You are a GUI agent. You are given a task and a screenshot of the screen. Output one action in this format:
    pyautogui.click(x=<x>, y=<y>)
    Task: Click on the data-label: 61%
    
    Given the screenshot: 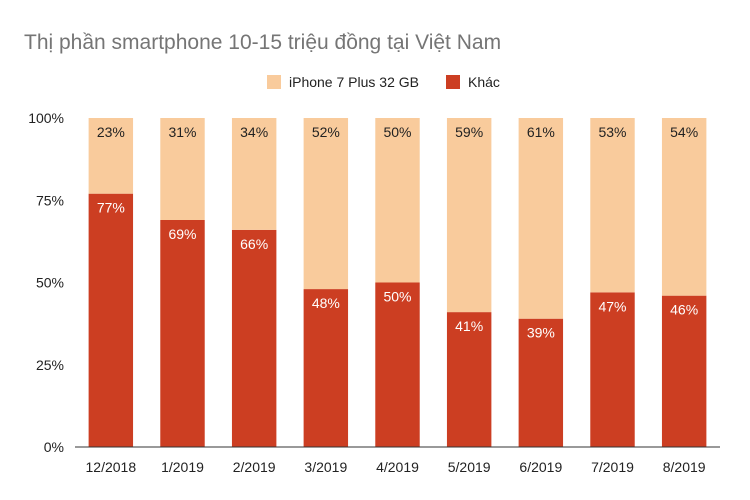 What is the action you would take?
    pyautogui.click(x=541, y=132)
    